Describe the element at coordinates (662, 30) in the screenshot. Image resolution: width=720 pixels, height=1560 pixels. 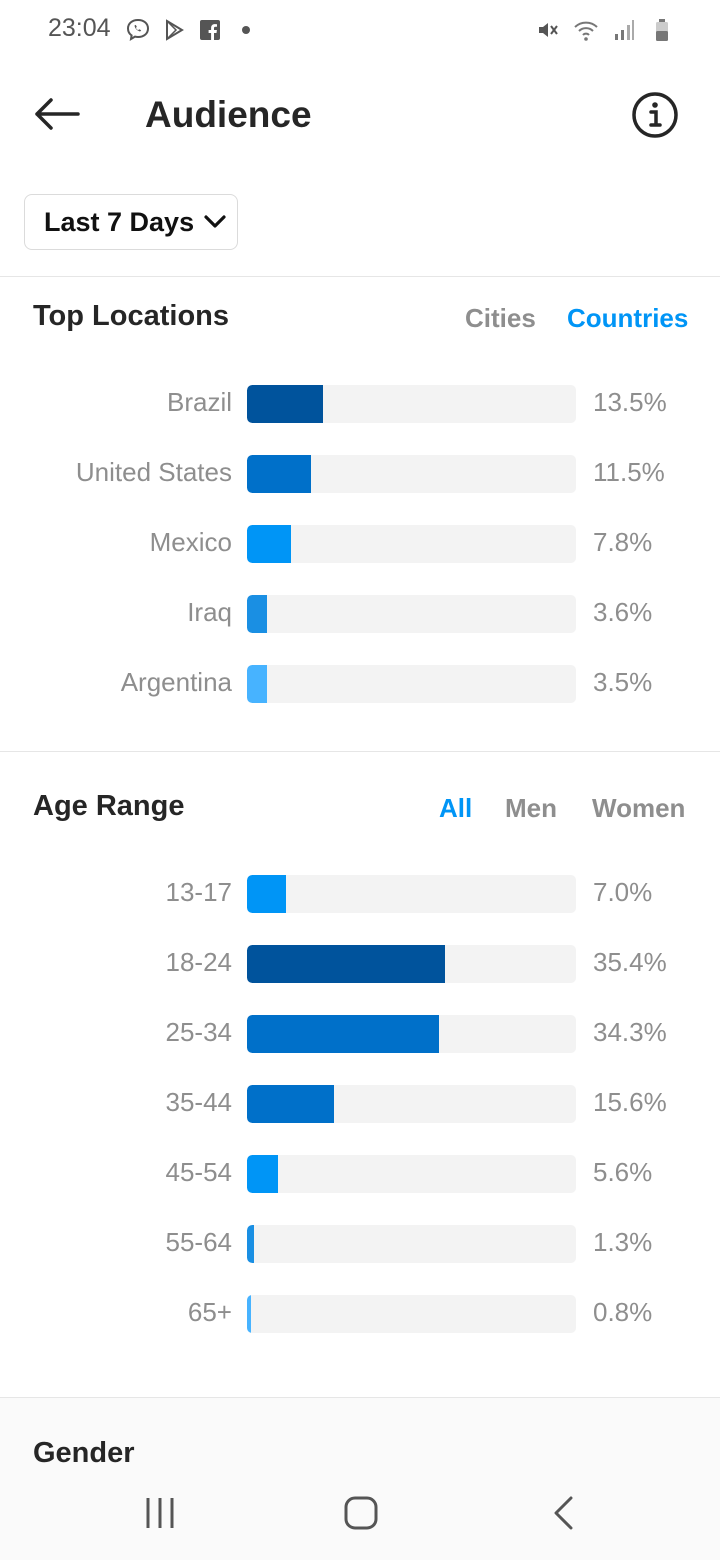
I see `battery-icon` at that location.